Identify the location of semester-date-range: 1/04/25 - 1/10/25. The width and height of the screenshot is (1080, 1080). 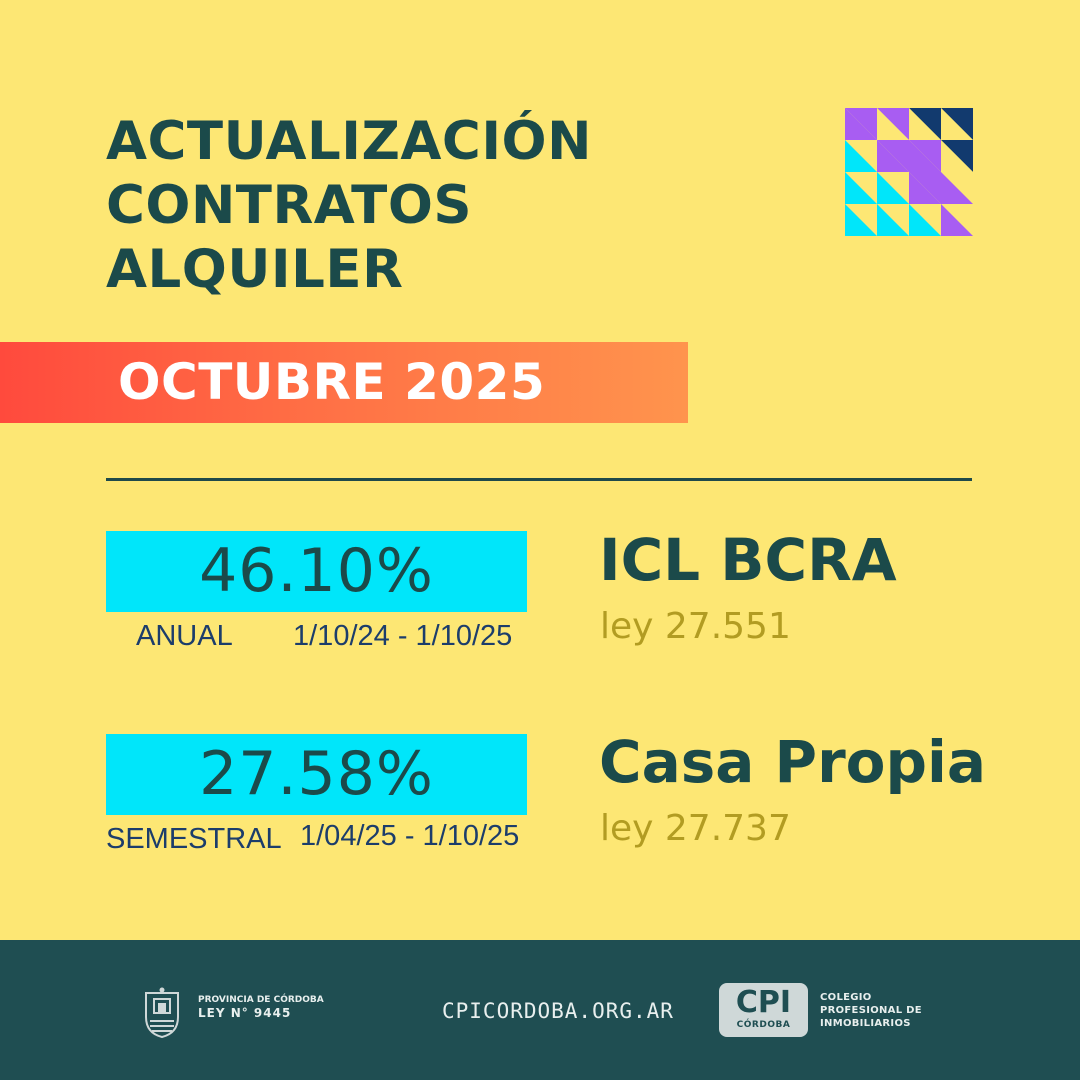
(410, 836).